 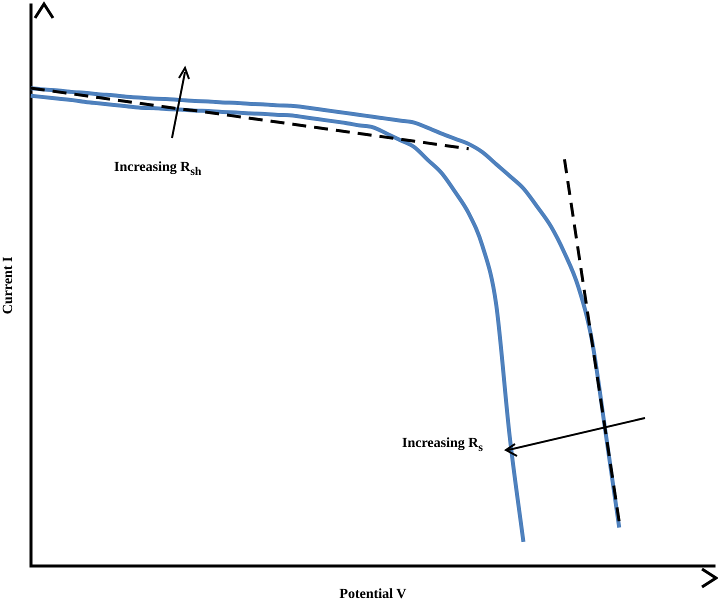 What do you see at coordinates (8, 285) in the screenshot?
I see `y-axis-title: Current I` at bounding box center [8, 285].